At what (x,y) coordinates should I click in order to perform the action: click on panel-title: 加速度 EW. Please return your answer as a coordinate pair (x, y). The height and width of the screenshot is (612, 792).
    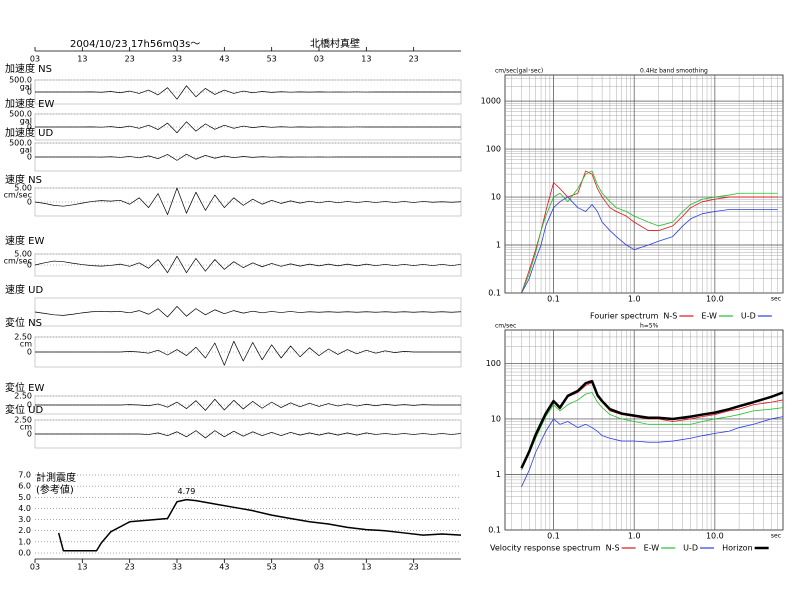
    Looking at the image, I should click on (29, 103).